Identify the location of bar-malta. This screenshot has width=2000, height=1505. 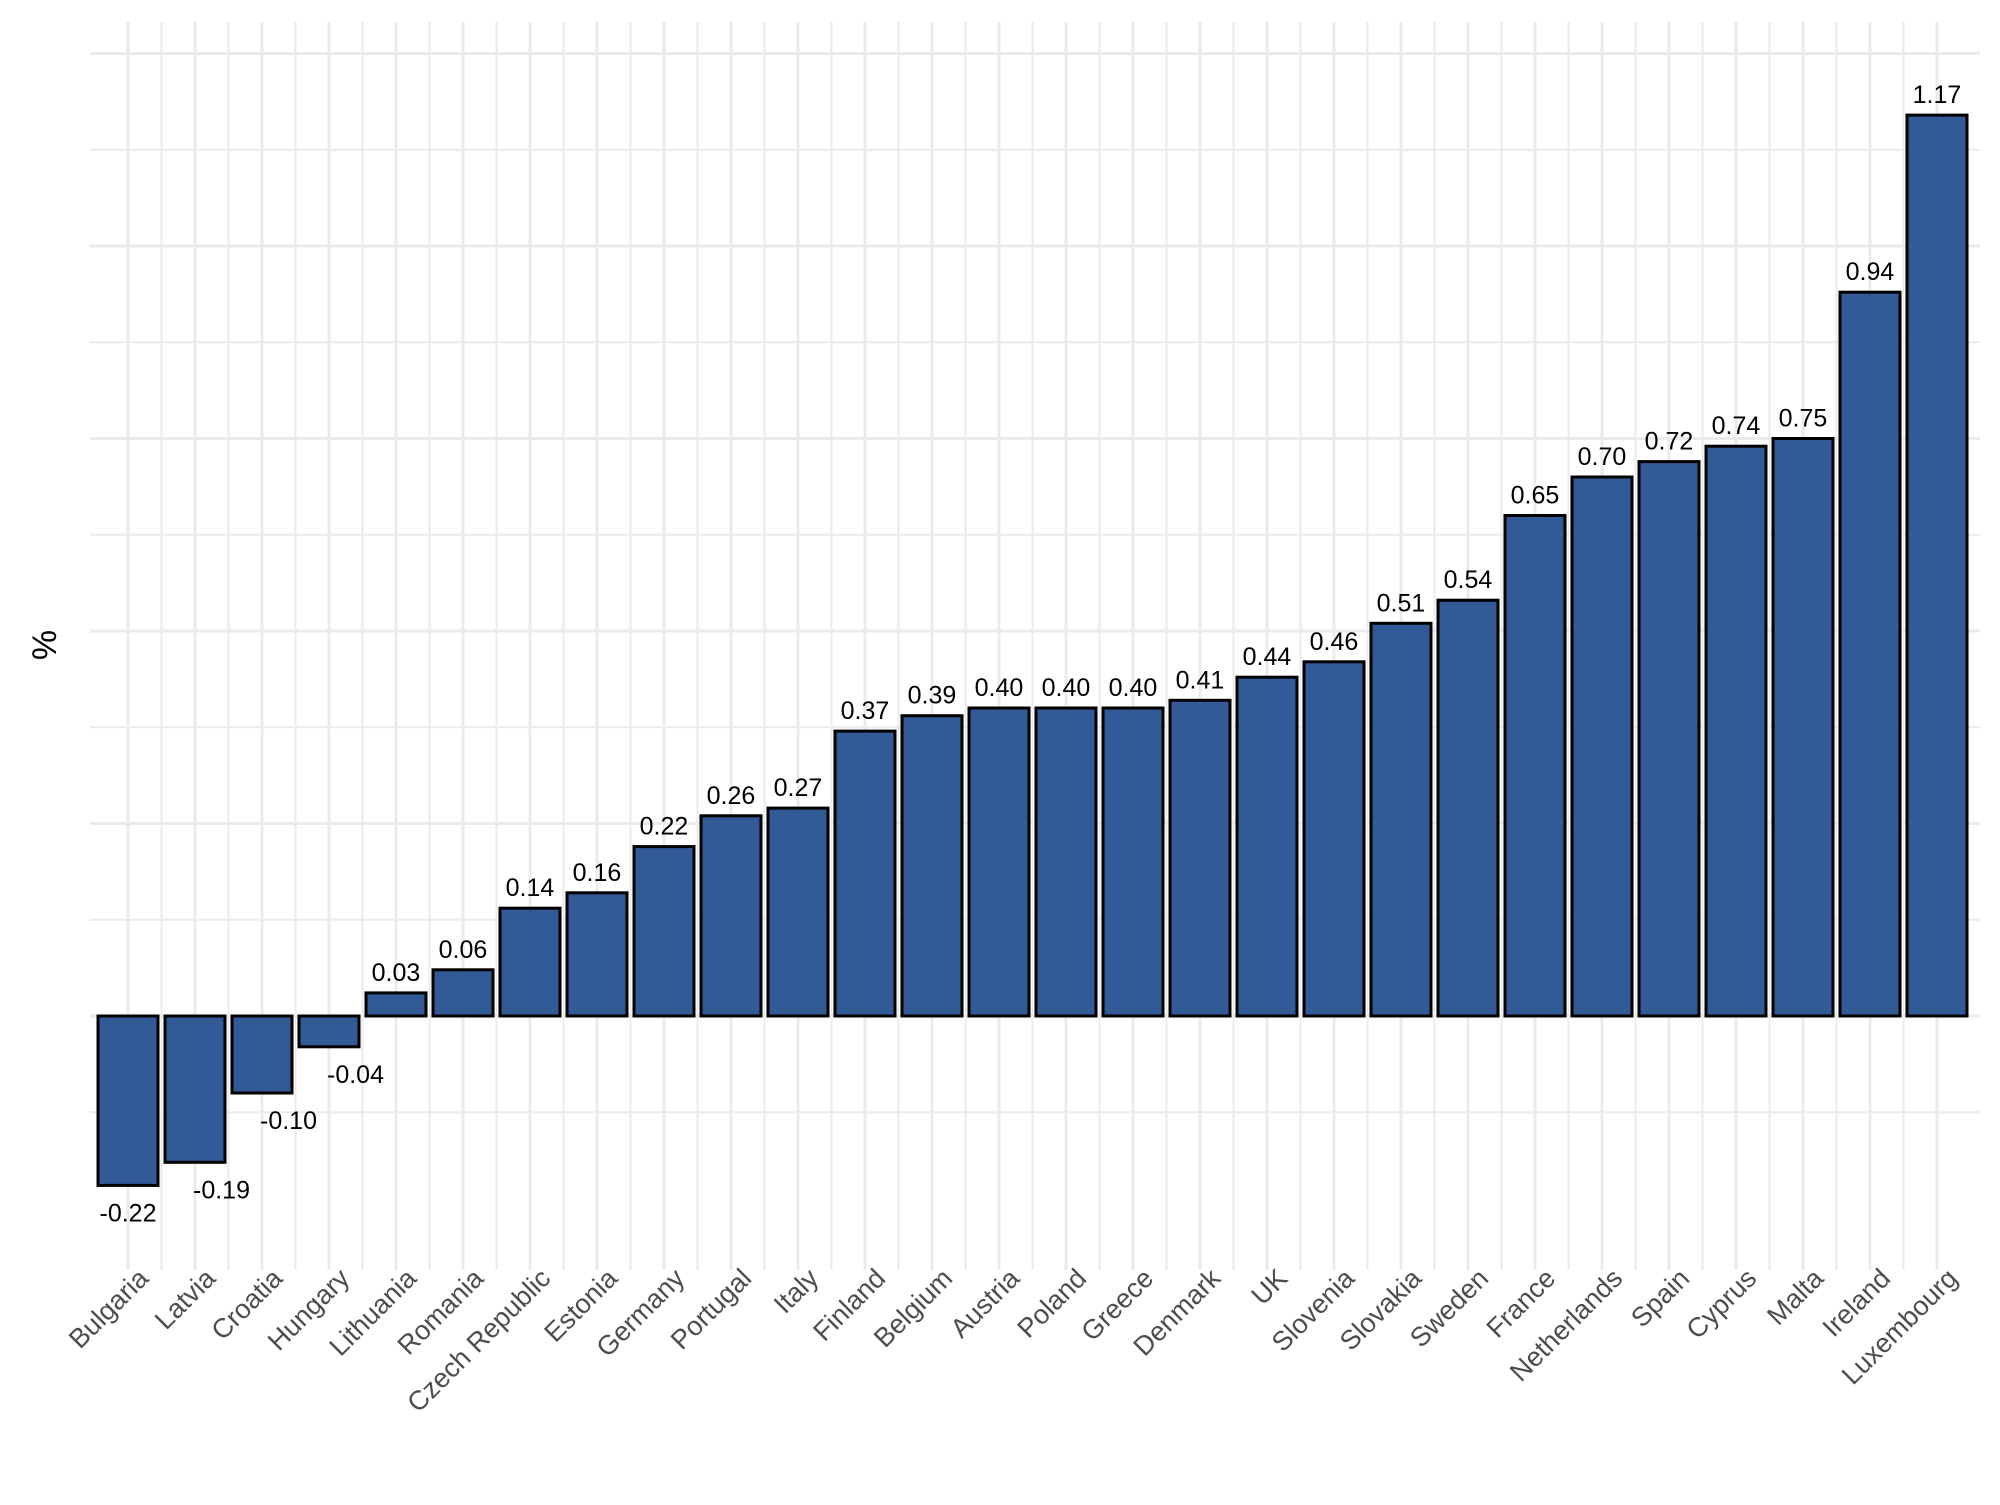
(1803, 728).